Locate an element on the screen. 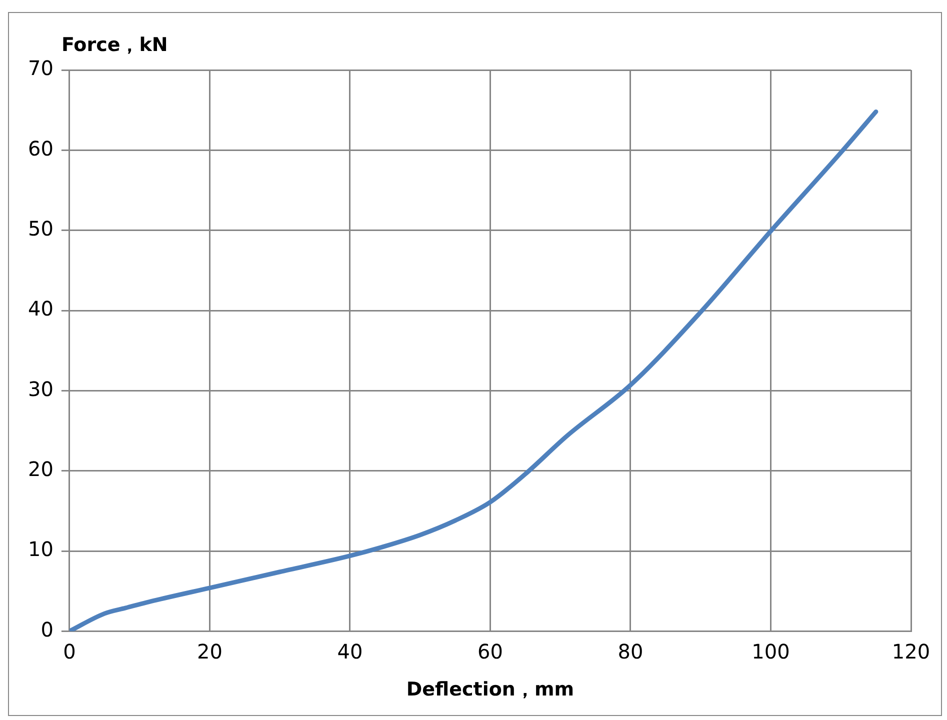  x-tick-label: 60 is located at coordinates (490, 651).